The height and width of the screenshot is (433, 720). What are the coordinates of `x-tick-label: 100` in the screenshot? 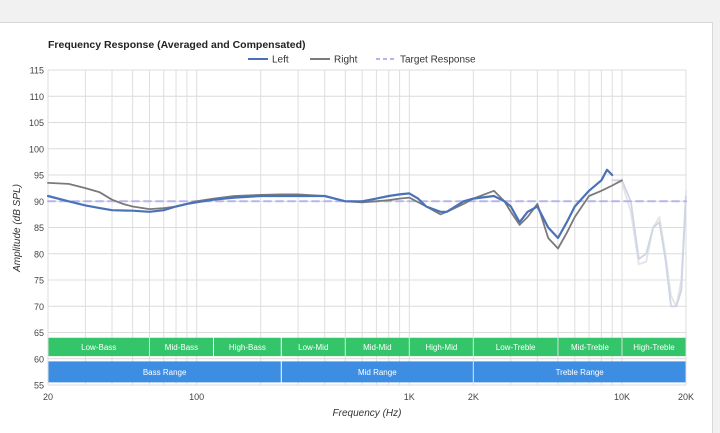 It's located at (196, 397).